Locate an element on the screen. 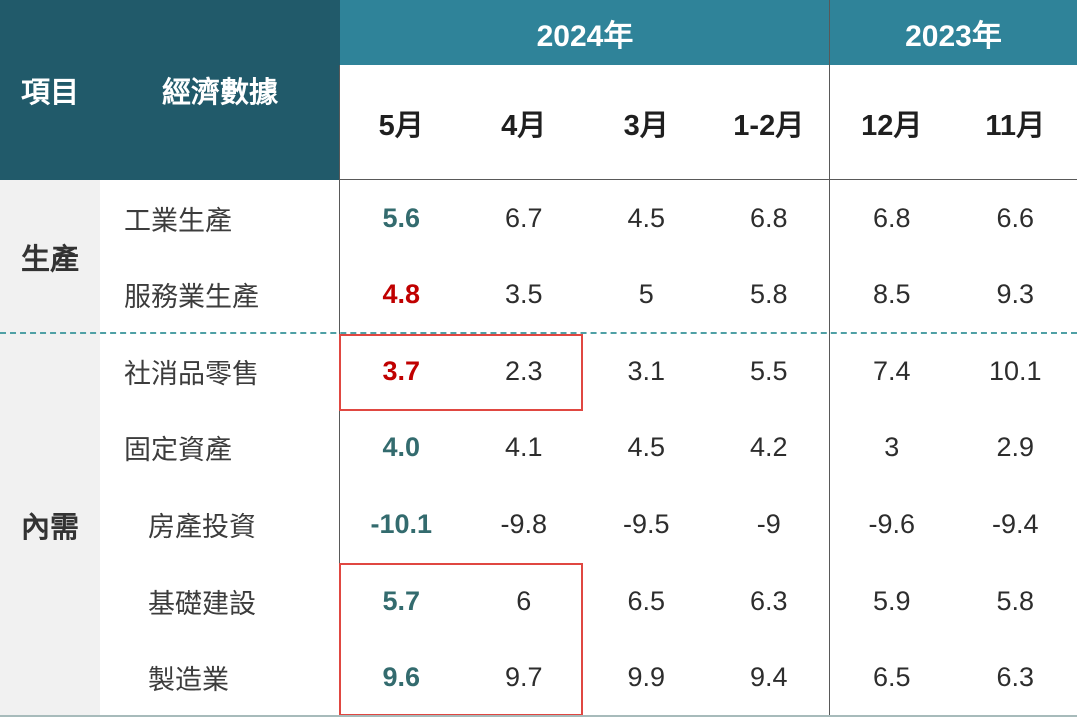  row-label: 服務業生產 is located at coordinates (191, 297).